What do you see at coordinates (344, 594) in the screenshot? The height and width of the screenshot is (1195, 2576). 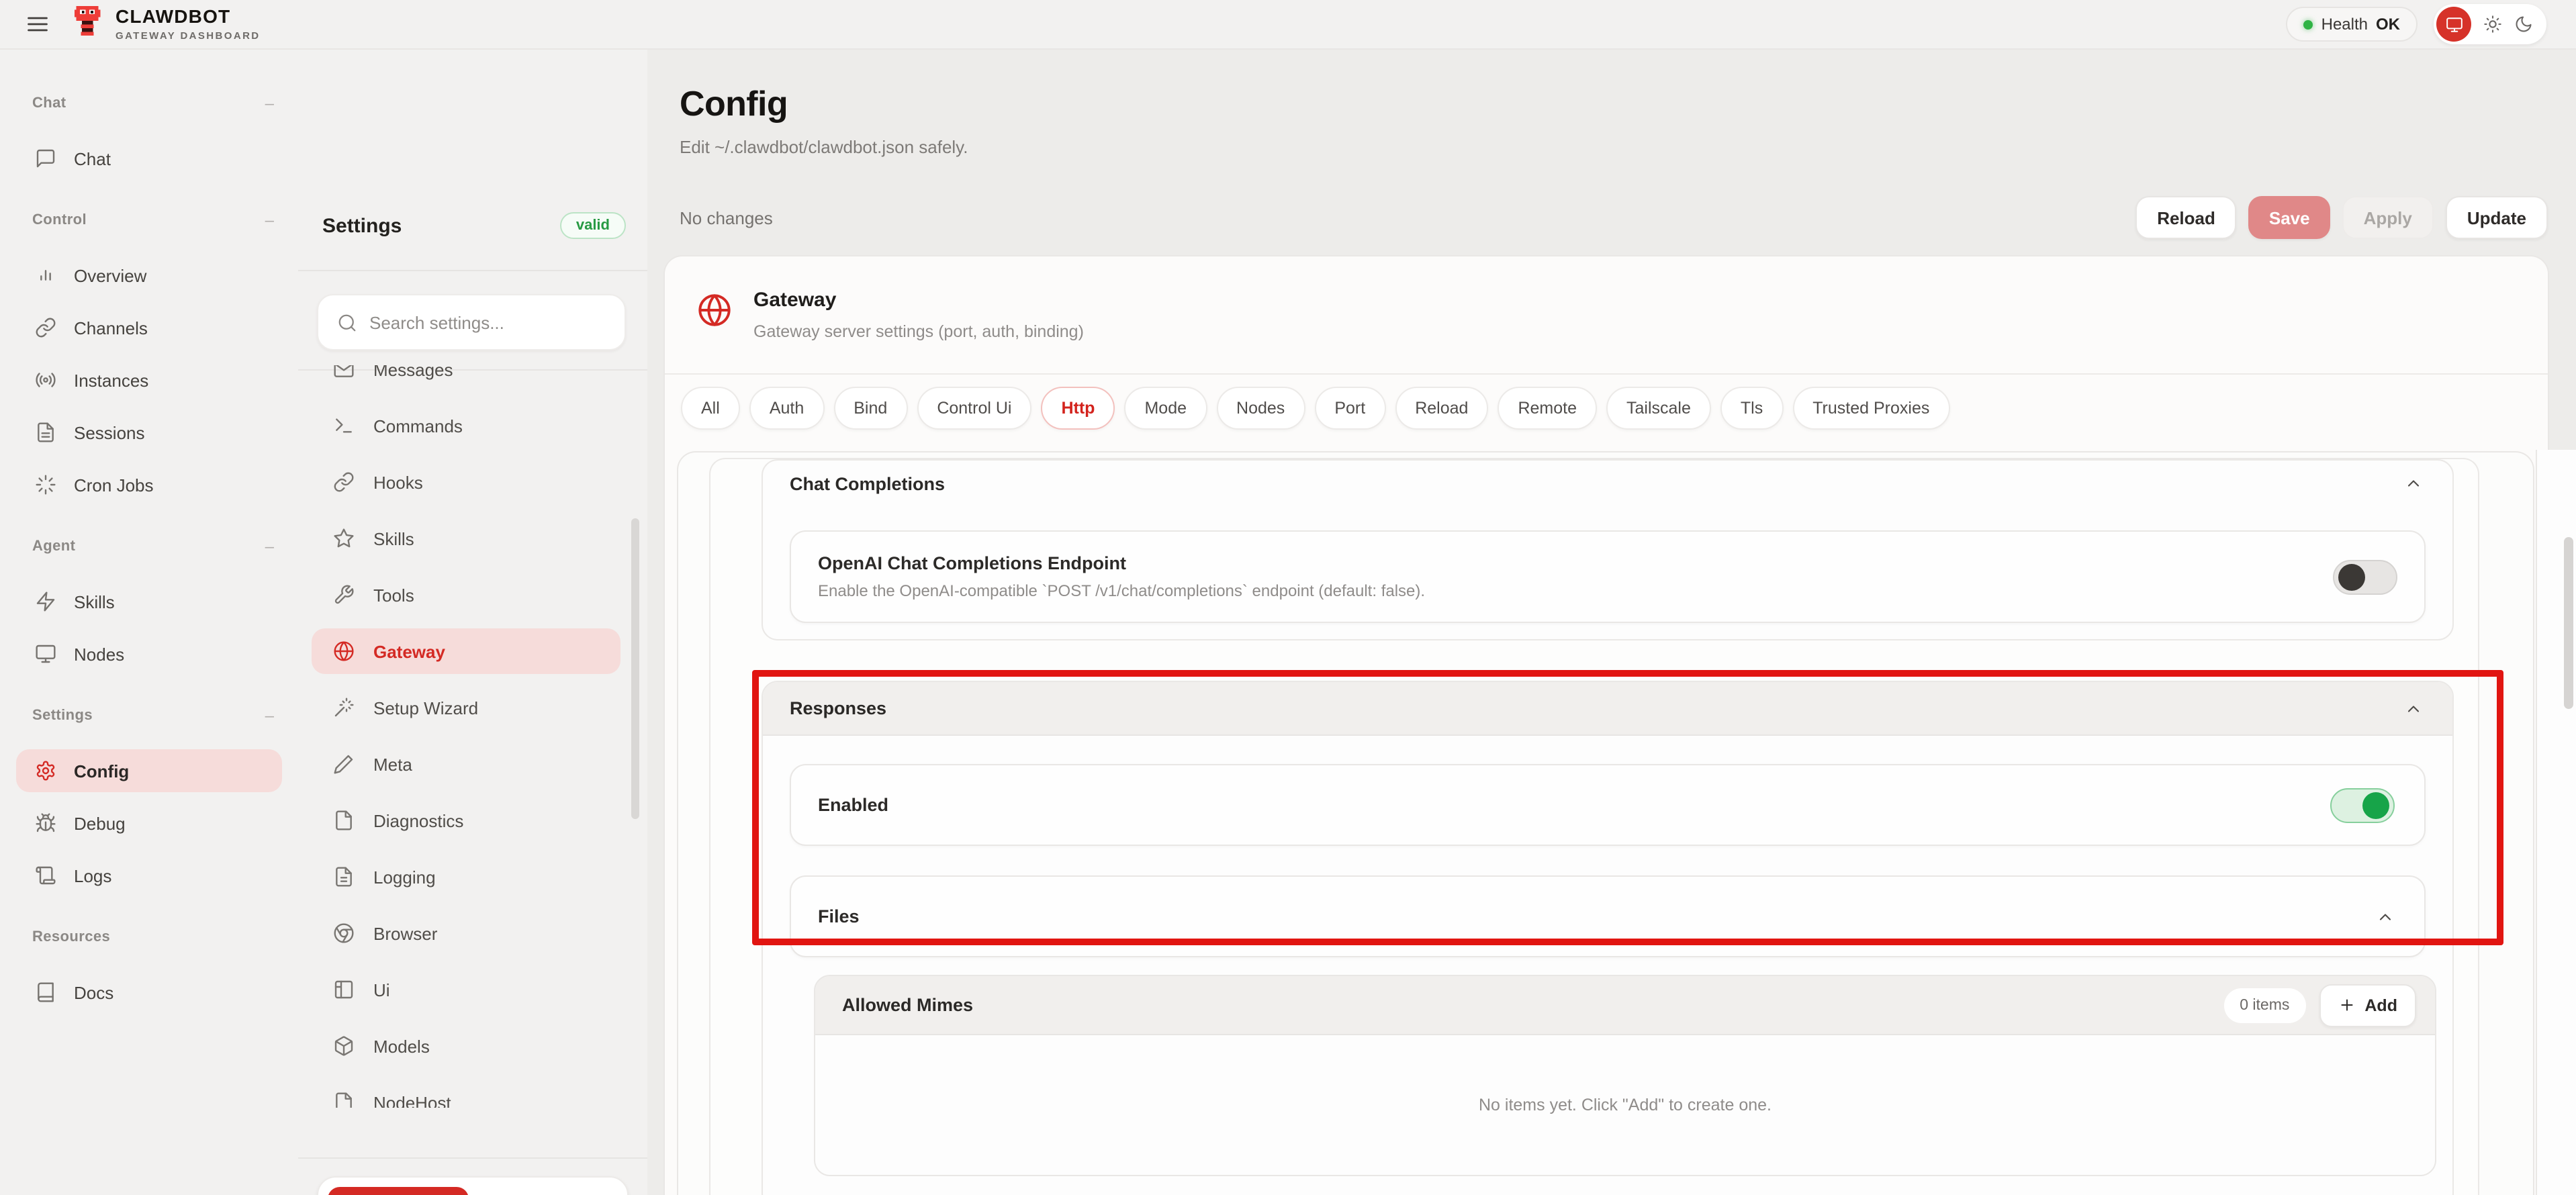 I see `wrench-icon` at bounding box center [344, 594].